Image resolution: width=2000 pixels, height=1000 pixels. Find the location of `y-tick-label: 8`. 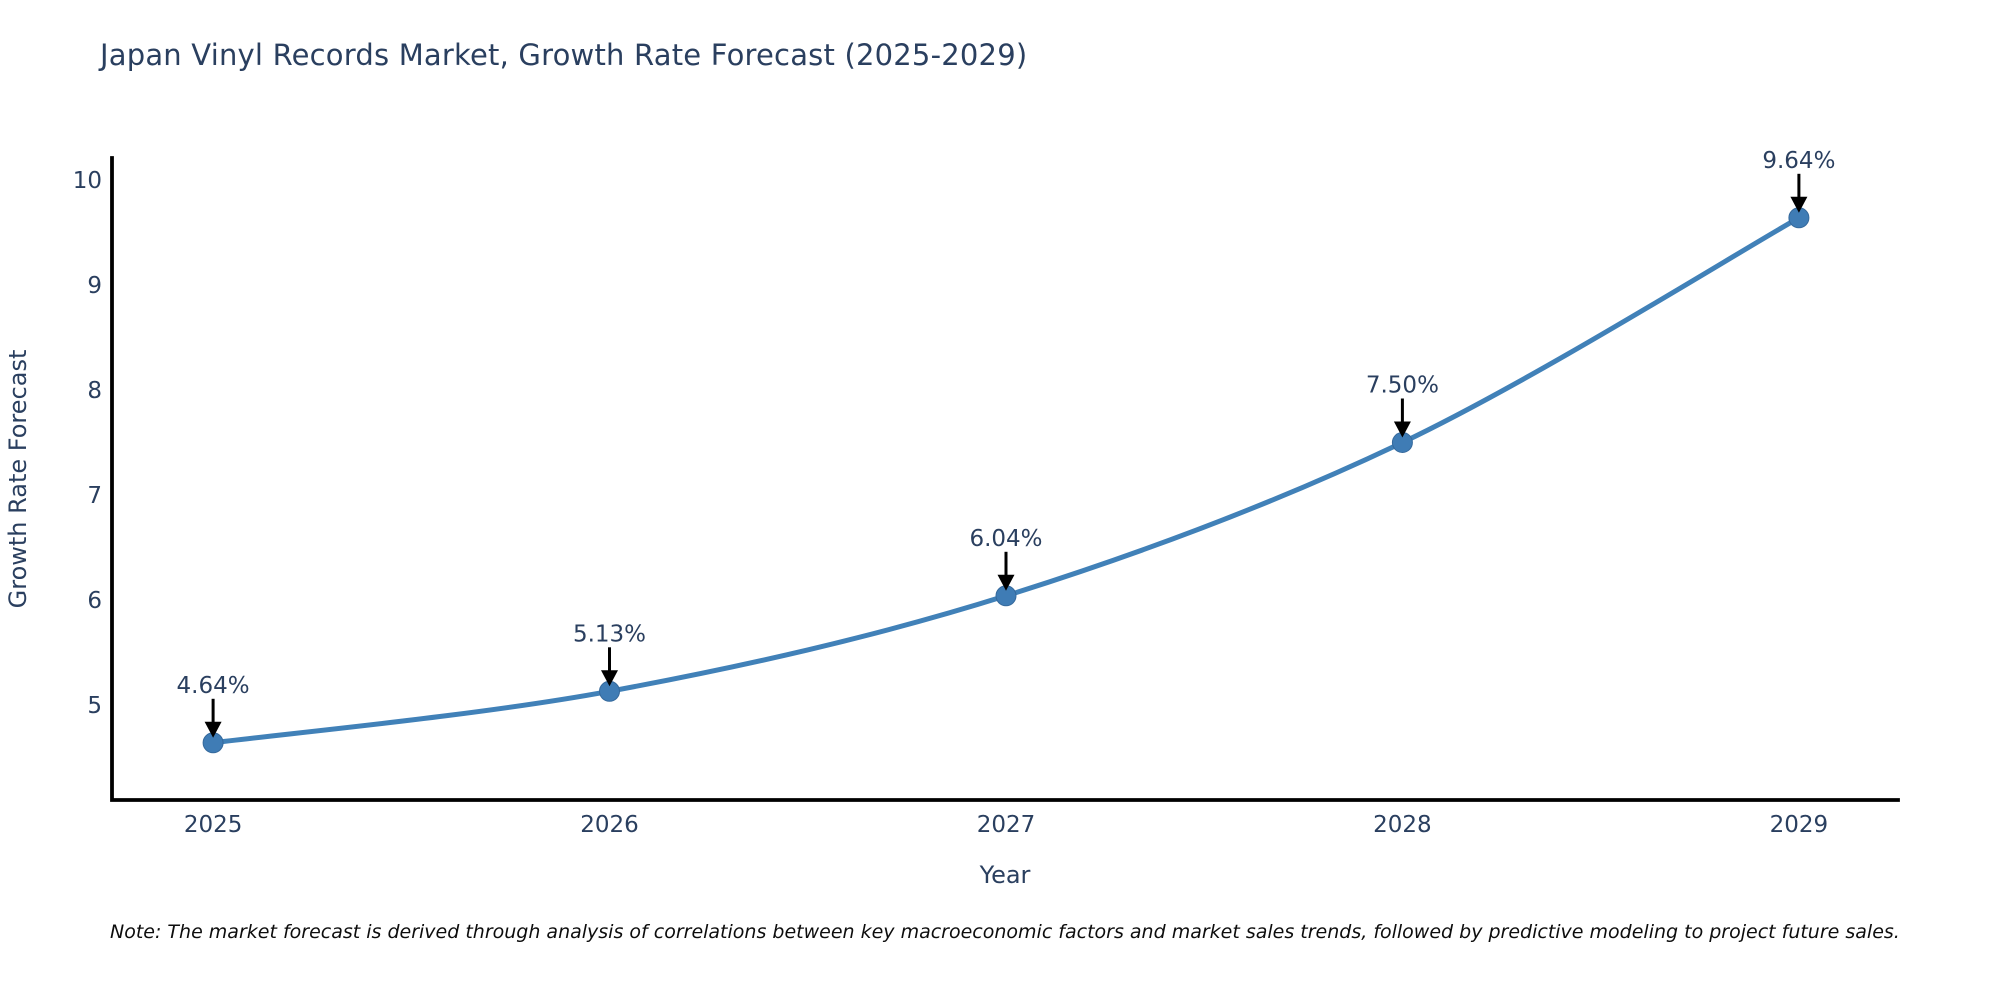

y-tick-label: 8 is located at coordinates (94, 391).